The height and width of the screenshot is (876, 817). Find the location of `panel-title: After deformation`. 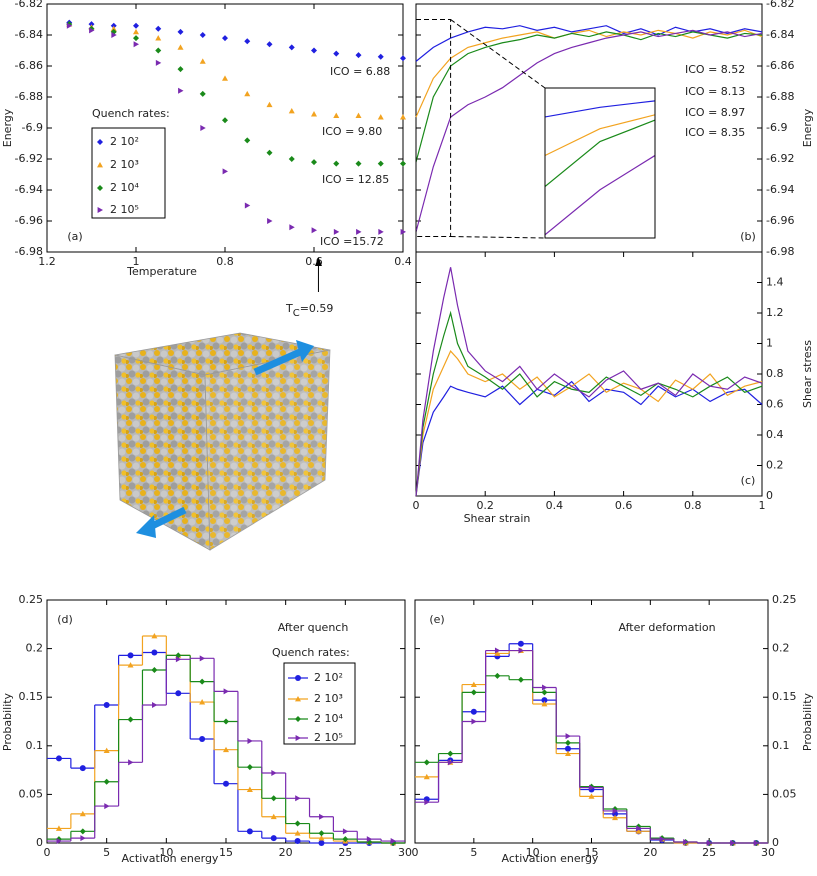

panel-title: After deformation is located at coordinates (666, 627).